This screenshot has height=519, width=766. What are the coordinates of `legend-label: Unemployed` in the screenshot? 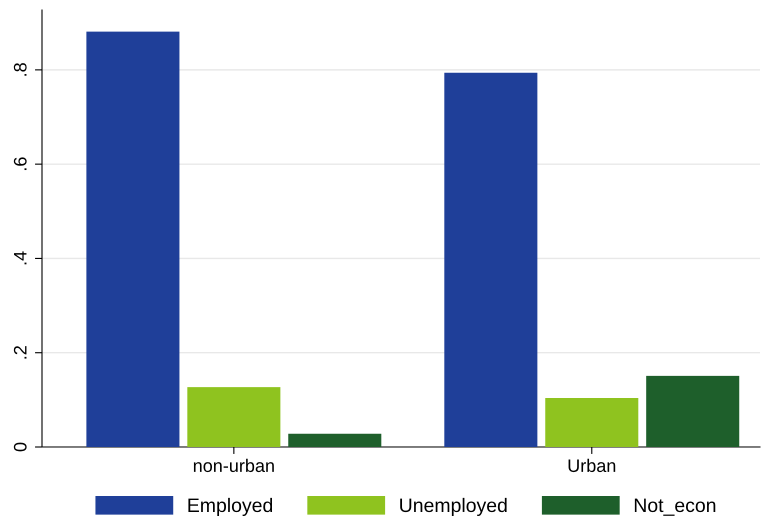 It's located at (453, 507).